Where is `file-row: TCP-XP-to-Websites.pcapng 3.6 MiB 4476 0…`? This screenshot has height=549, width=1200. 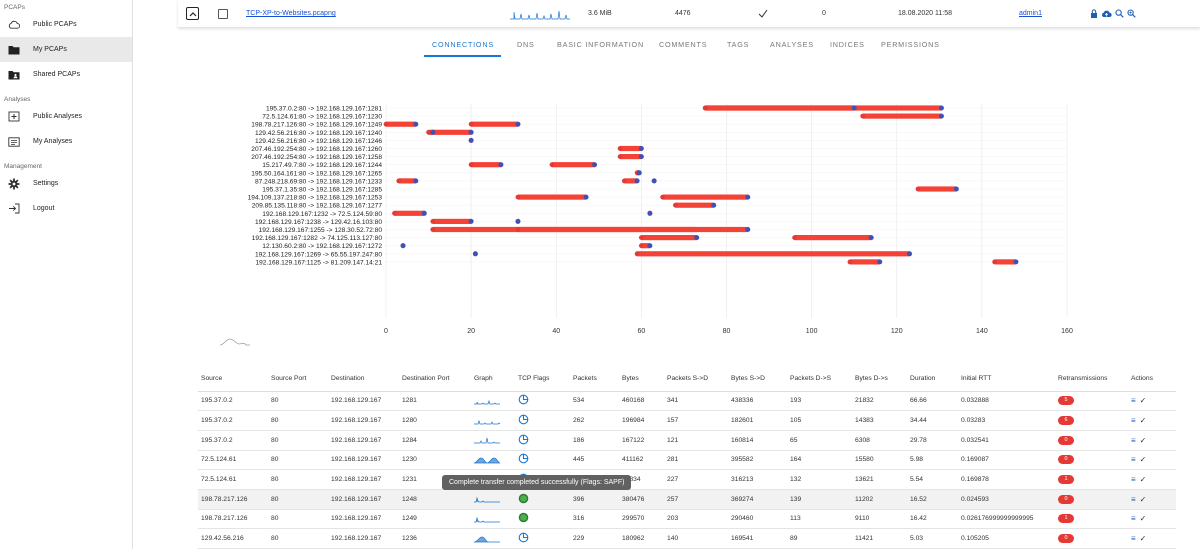
file-row: TCP-XP-to-Websites.pcapng 3.6 MiB 4476 0… is located at coordinates (689, 14).